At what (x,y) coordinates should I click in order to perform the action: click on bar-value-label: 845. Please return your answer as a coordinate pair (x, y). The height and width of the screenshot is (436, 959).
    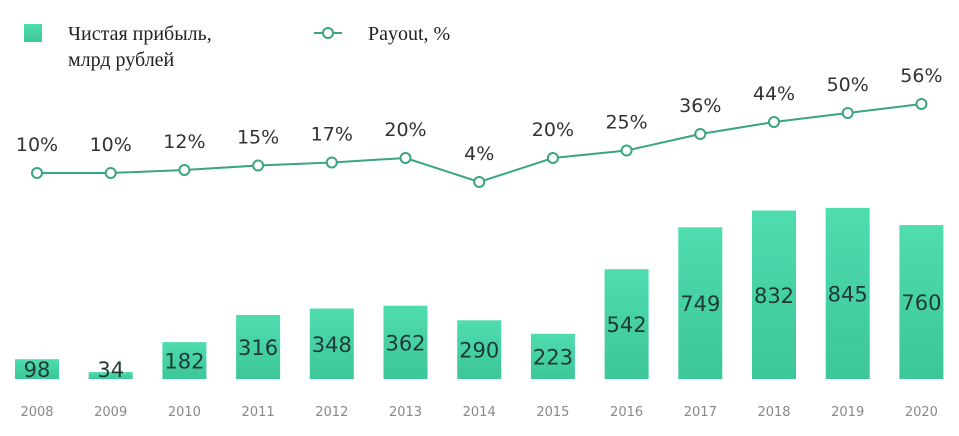
    Looking at the image, I should click on (848, 294).